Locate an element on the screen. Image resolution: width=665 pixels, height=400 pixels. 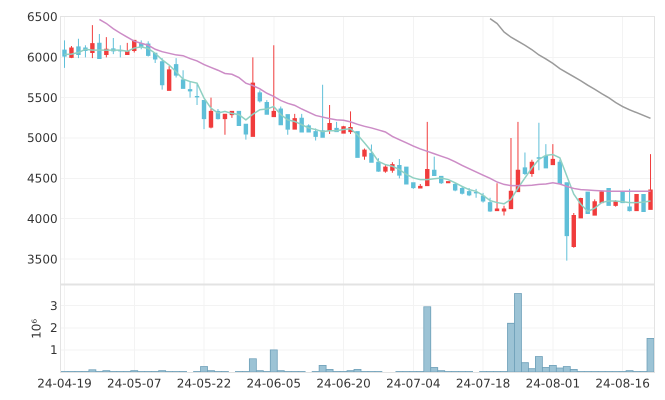
x-tick-label: 24-08-16 is located at coordinates (622, 383).